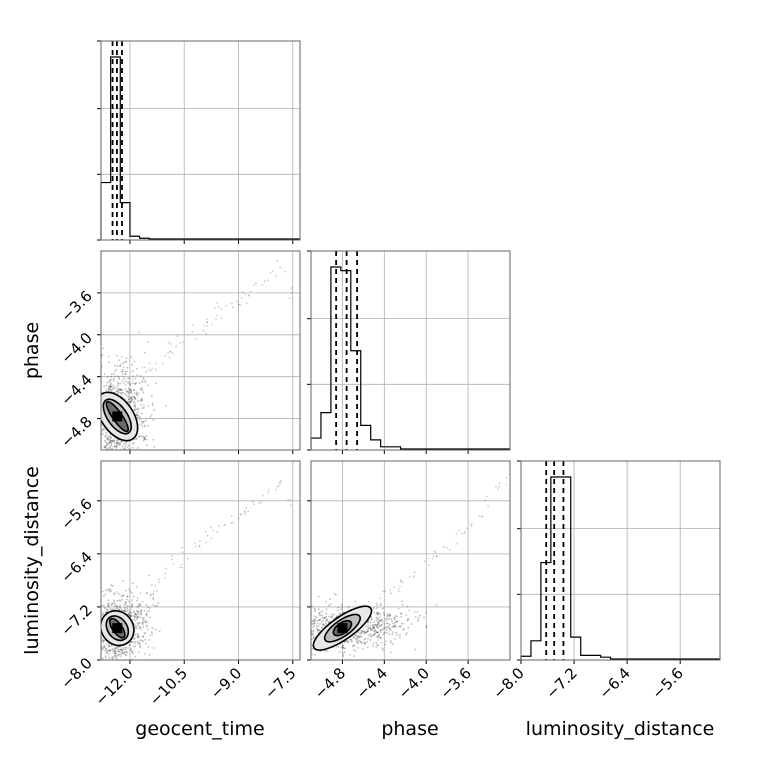 The image size is (760, 760). I want to click on panel-frame, so click(620, 560).